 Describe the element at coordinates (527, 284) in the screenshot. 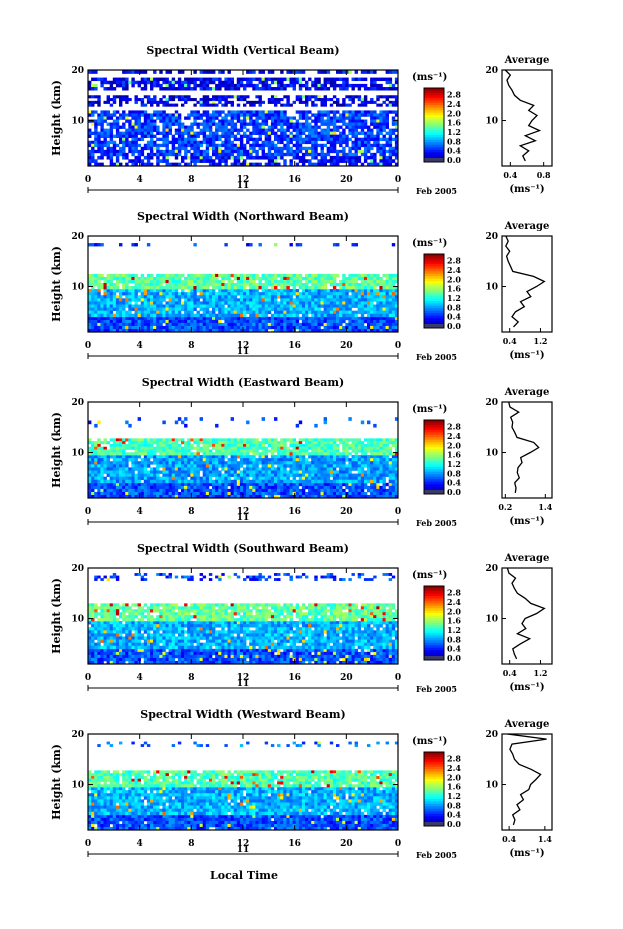

I see `profile-frame` at that location.